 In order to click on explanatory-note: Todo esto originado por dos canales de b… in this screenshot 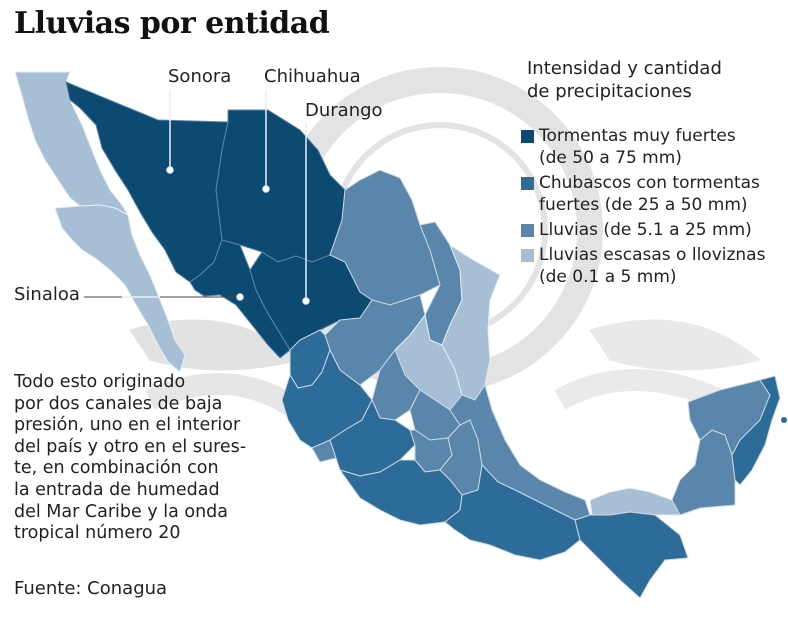, I will do `click(130, 458)`.